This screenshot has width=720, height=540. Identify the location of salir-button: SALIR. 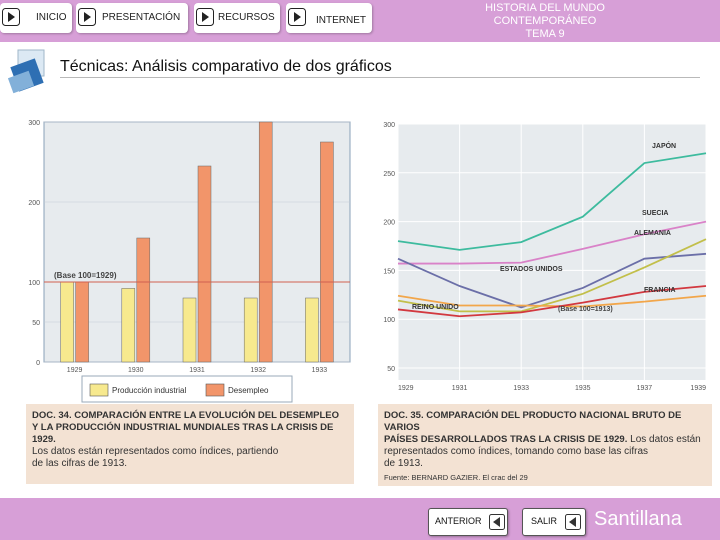
(554, 522).